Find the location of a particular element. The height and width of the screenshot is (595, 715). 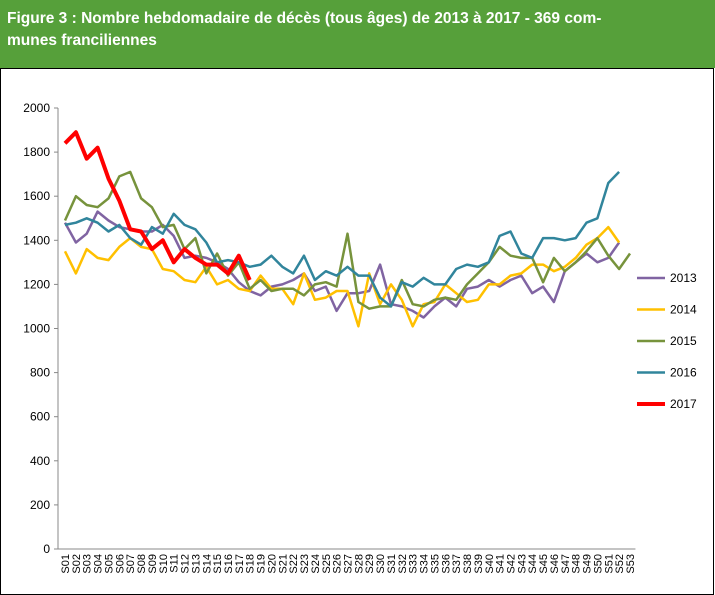

x-tick-label: S51 is located at coordinates (609, 564).